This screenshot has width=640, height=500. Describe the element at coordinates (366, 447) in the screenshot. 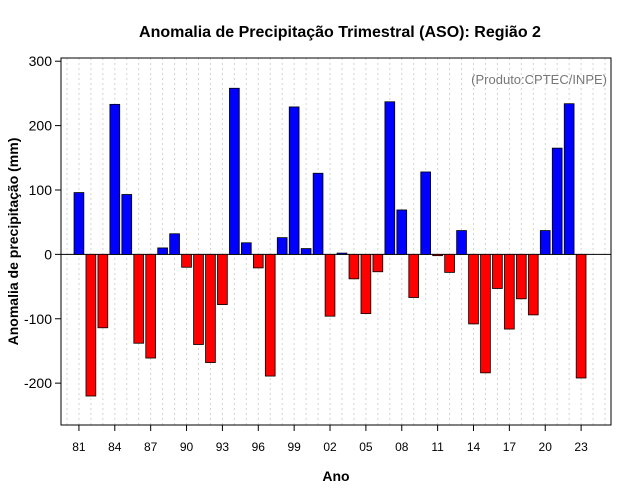

I see `x-tick-label: 05` at that location.